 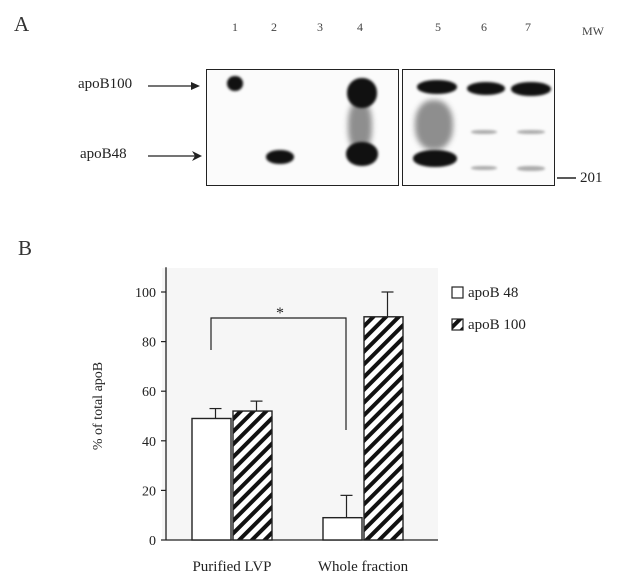 I want to click on band-lane2-apob48, so click(x=280, y=157).